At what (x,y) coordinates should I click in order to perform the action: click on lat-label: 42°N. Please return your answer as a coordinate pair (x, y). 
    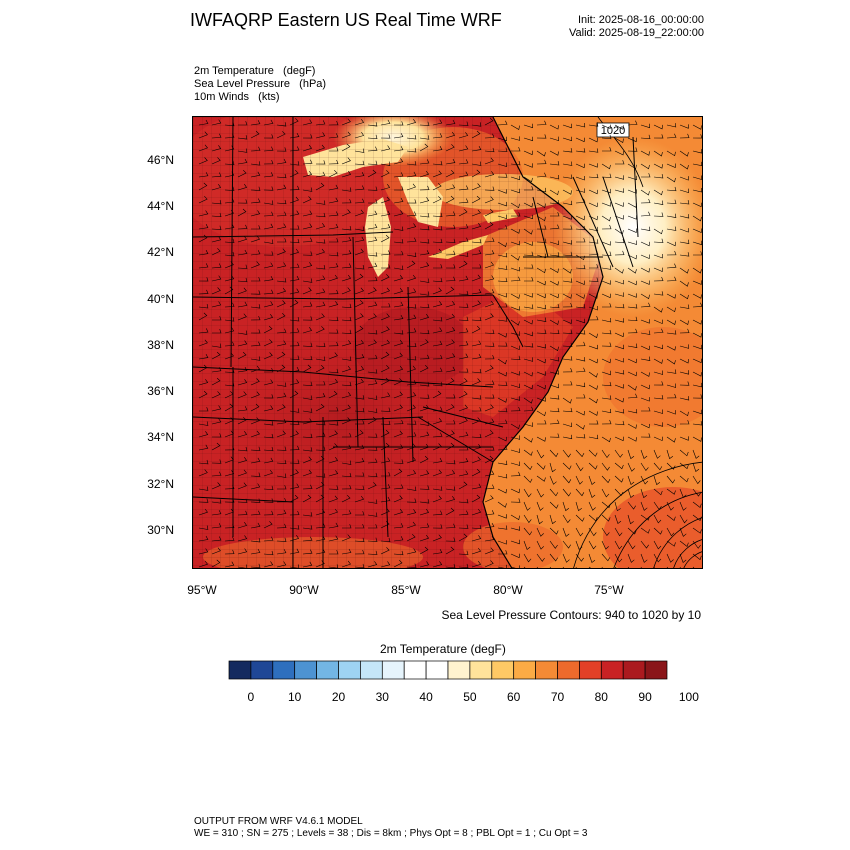
    Looking at the image, I should click on (160, 252).